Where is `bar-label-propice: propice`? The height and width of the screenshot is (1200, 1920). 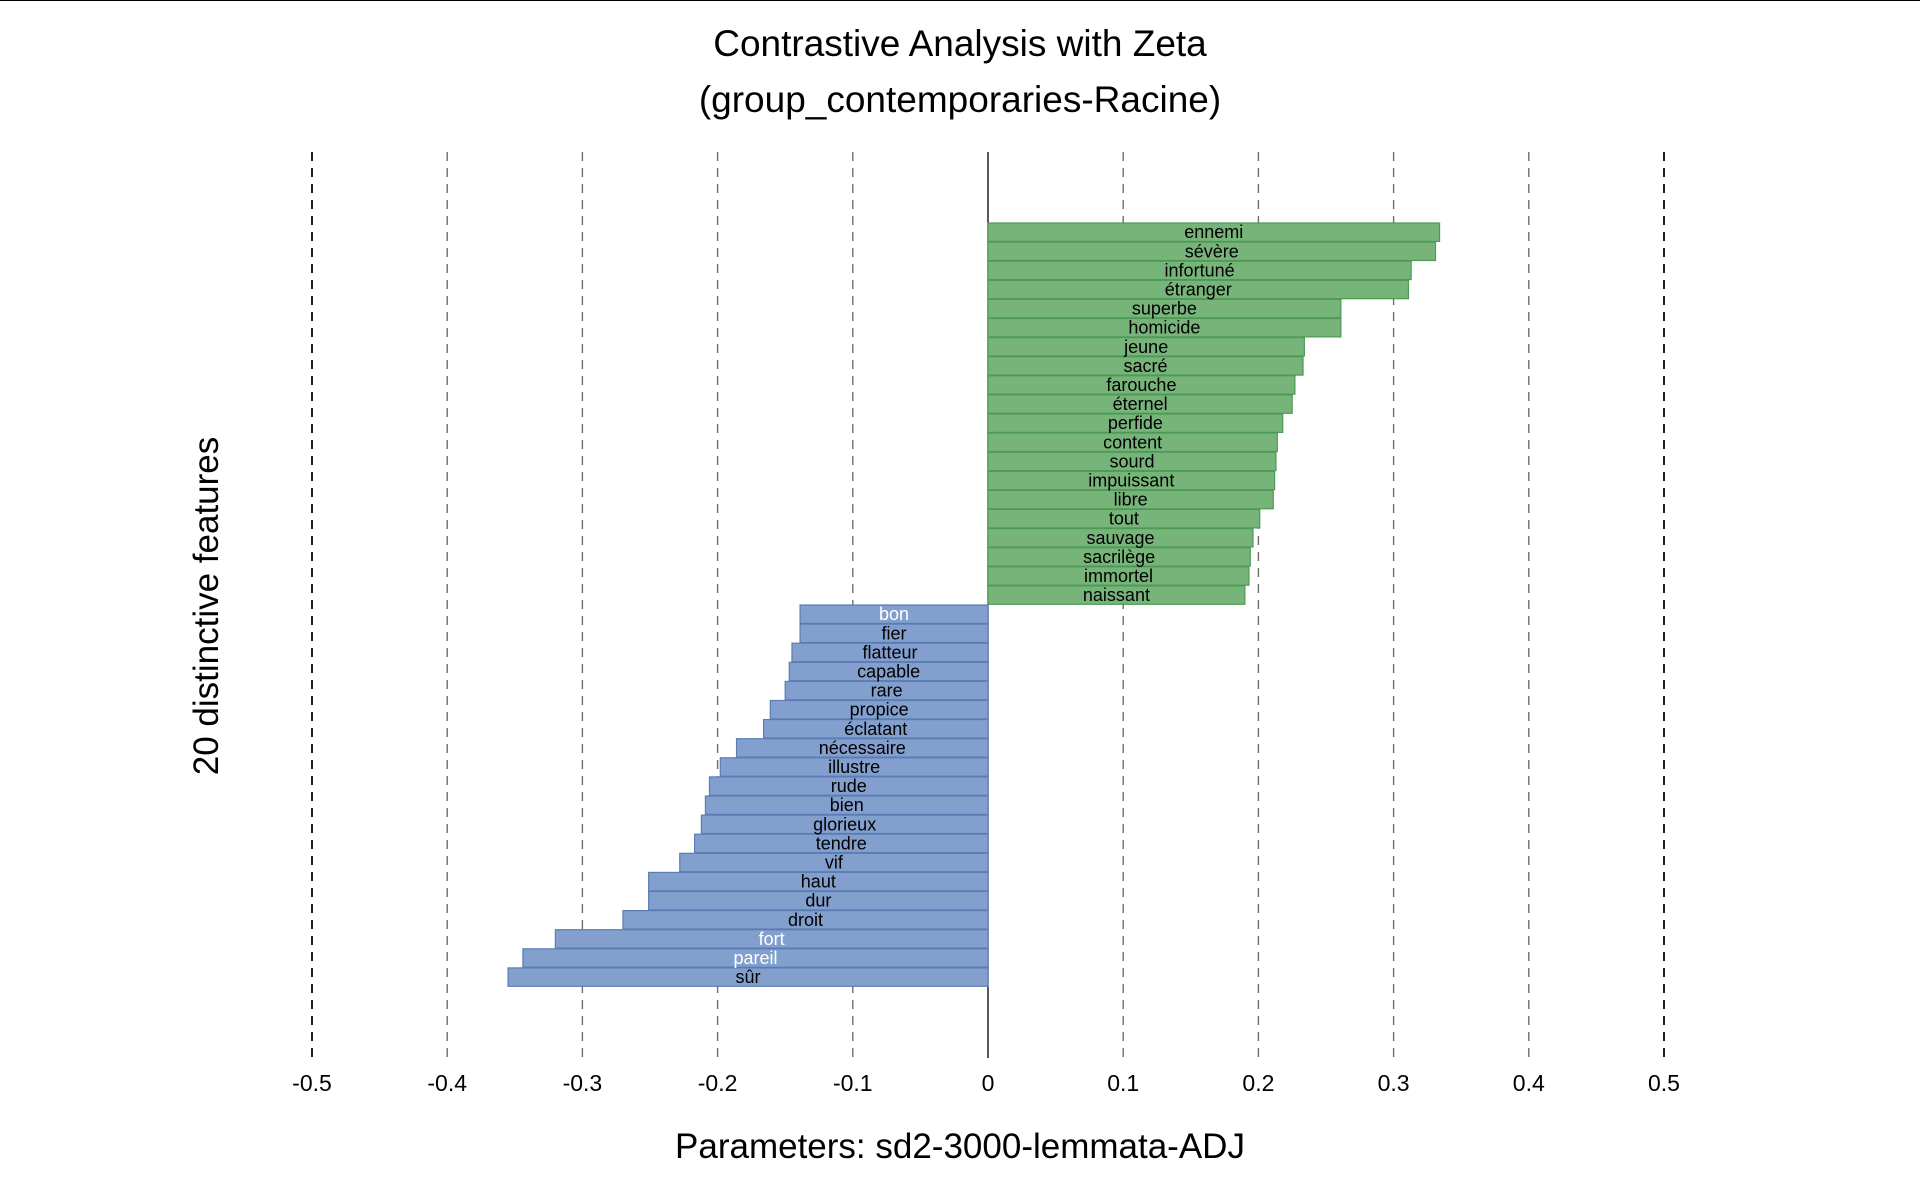
bar-label-propice: propice is located at coordinates (879, 710).